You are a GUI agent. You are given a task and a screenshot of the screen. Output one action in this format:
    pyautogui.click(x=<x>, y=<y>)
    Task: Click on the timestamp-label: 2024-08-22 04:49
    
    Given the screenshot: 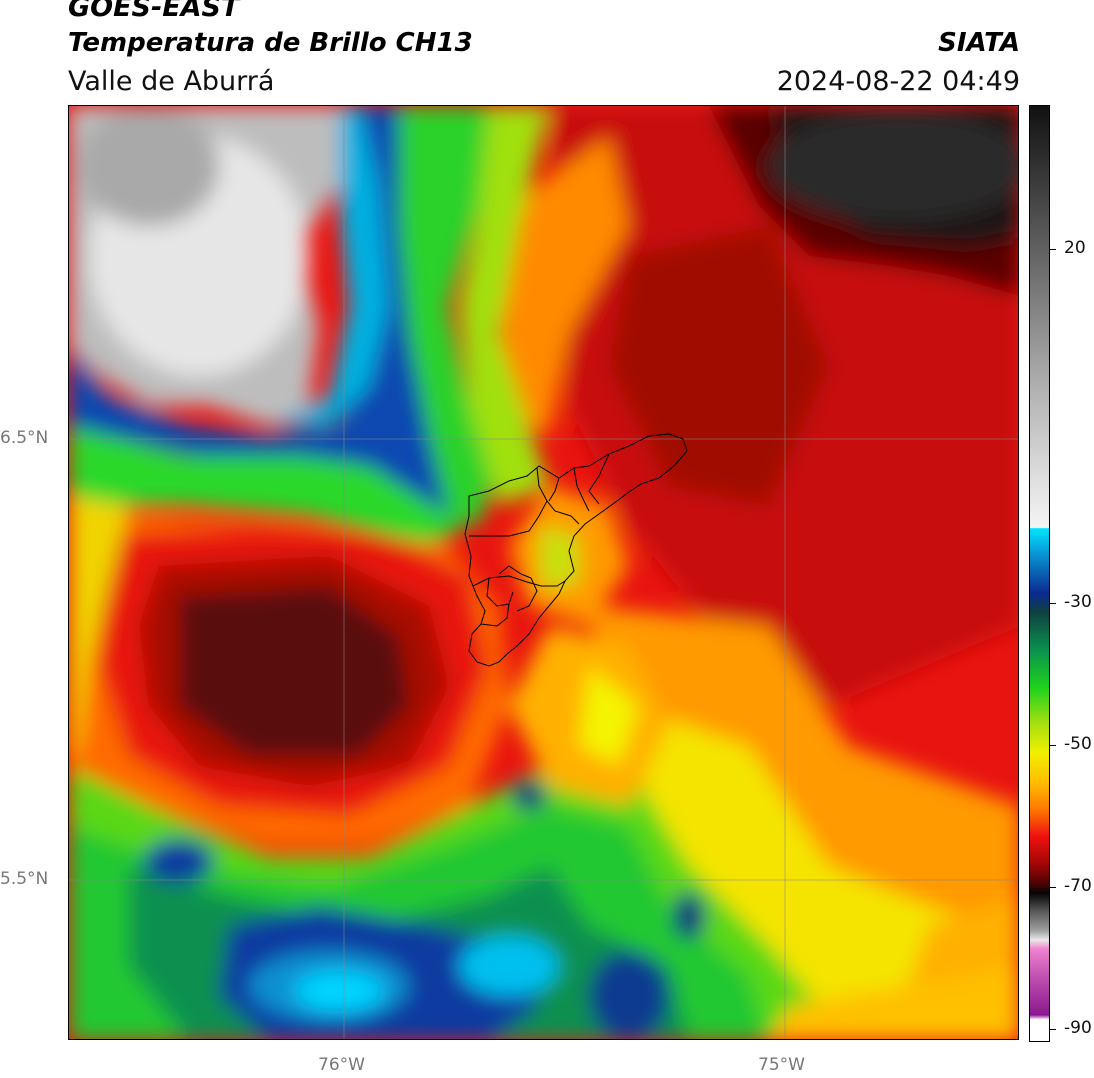 What is the action you would take?
    pyautogui.click(x=898, y=81)
    